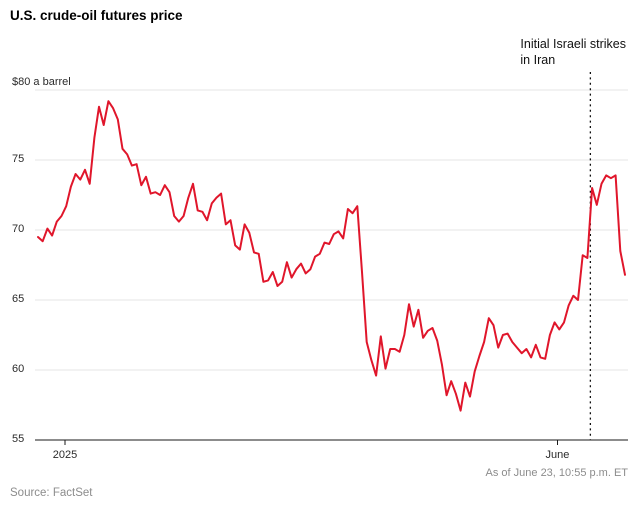  Describe the element at coordinates (96, 15) in the screenshot. I see `chart-title: U.S. crude-oil futures price` at that location.